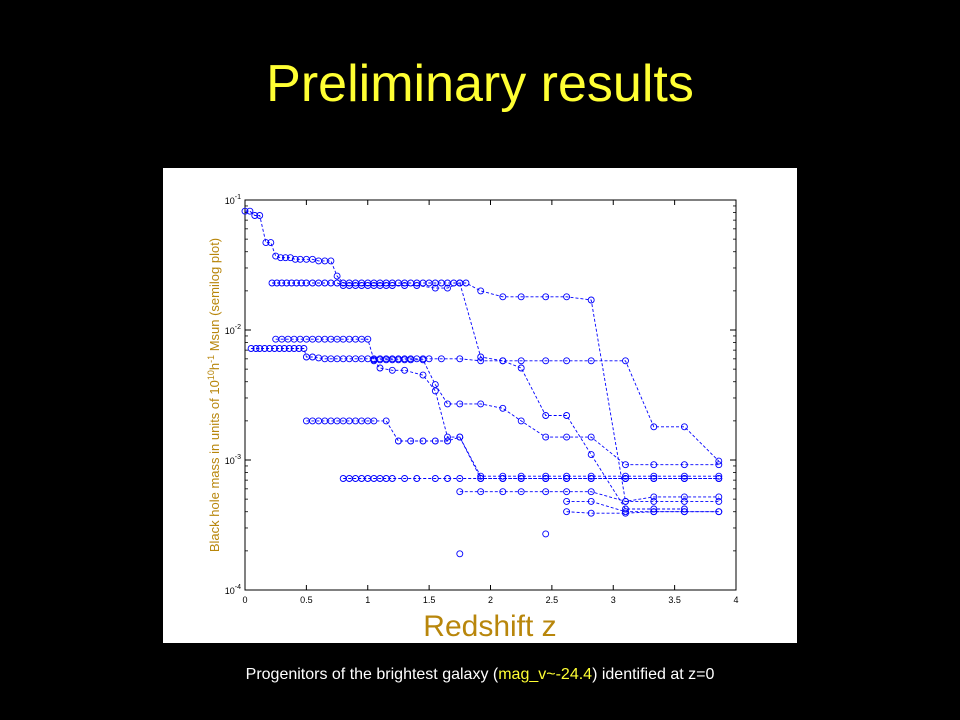 This screenshot has height=720, width=960. What do you see at coordinates (735, 600) in the screenshot?
I see `x-tick-label: 4` at bounding box center [735, 600].